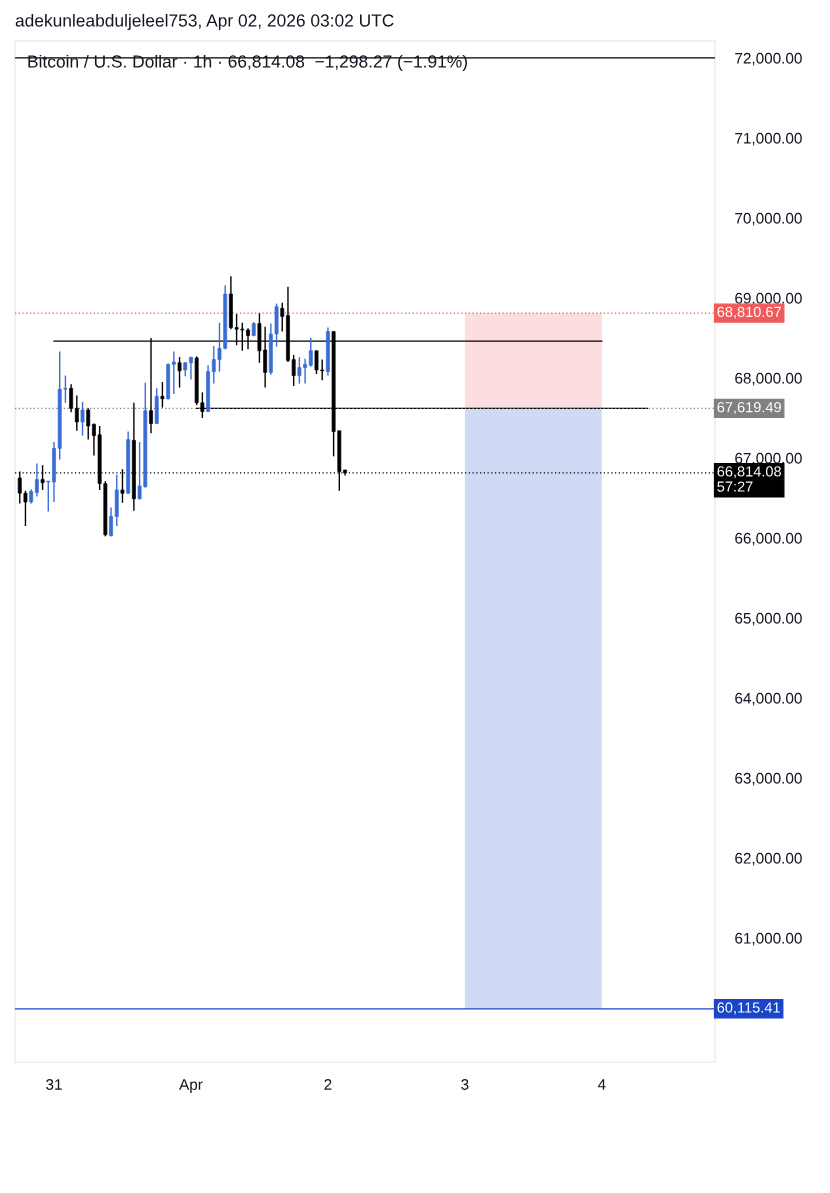 The height and width of the screenshot is (1193, 830). Describe the element at coordinates (768, 59) in the screenshot. I see `y-tick-label: 72,000.00` at that location.